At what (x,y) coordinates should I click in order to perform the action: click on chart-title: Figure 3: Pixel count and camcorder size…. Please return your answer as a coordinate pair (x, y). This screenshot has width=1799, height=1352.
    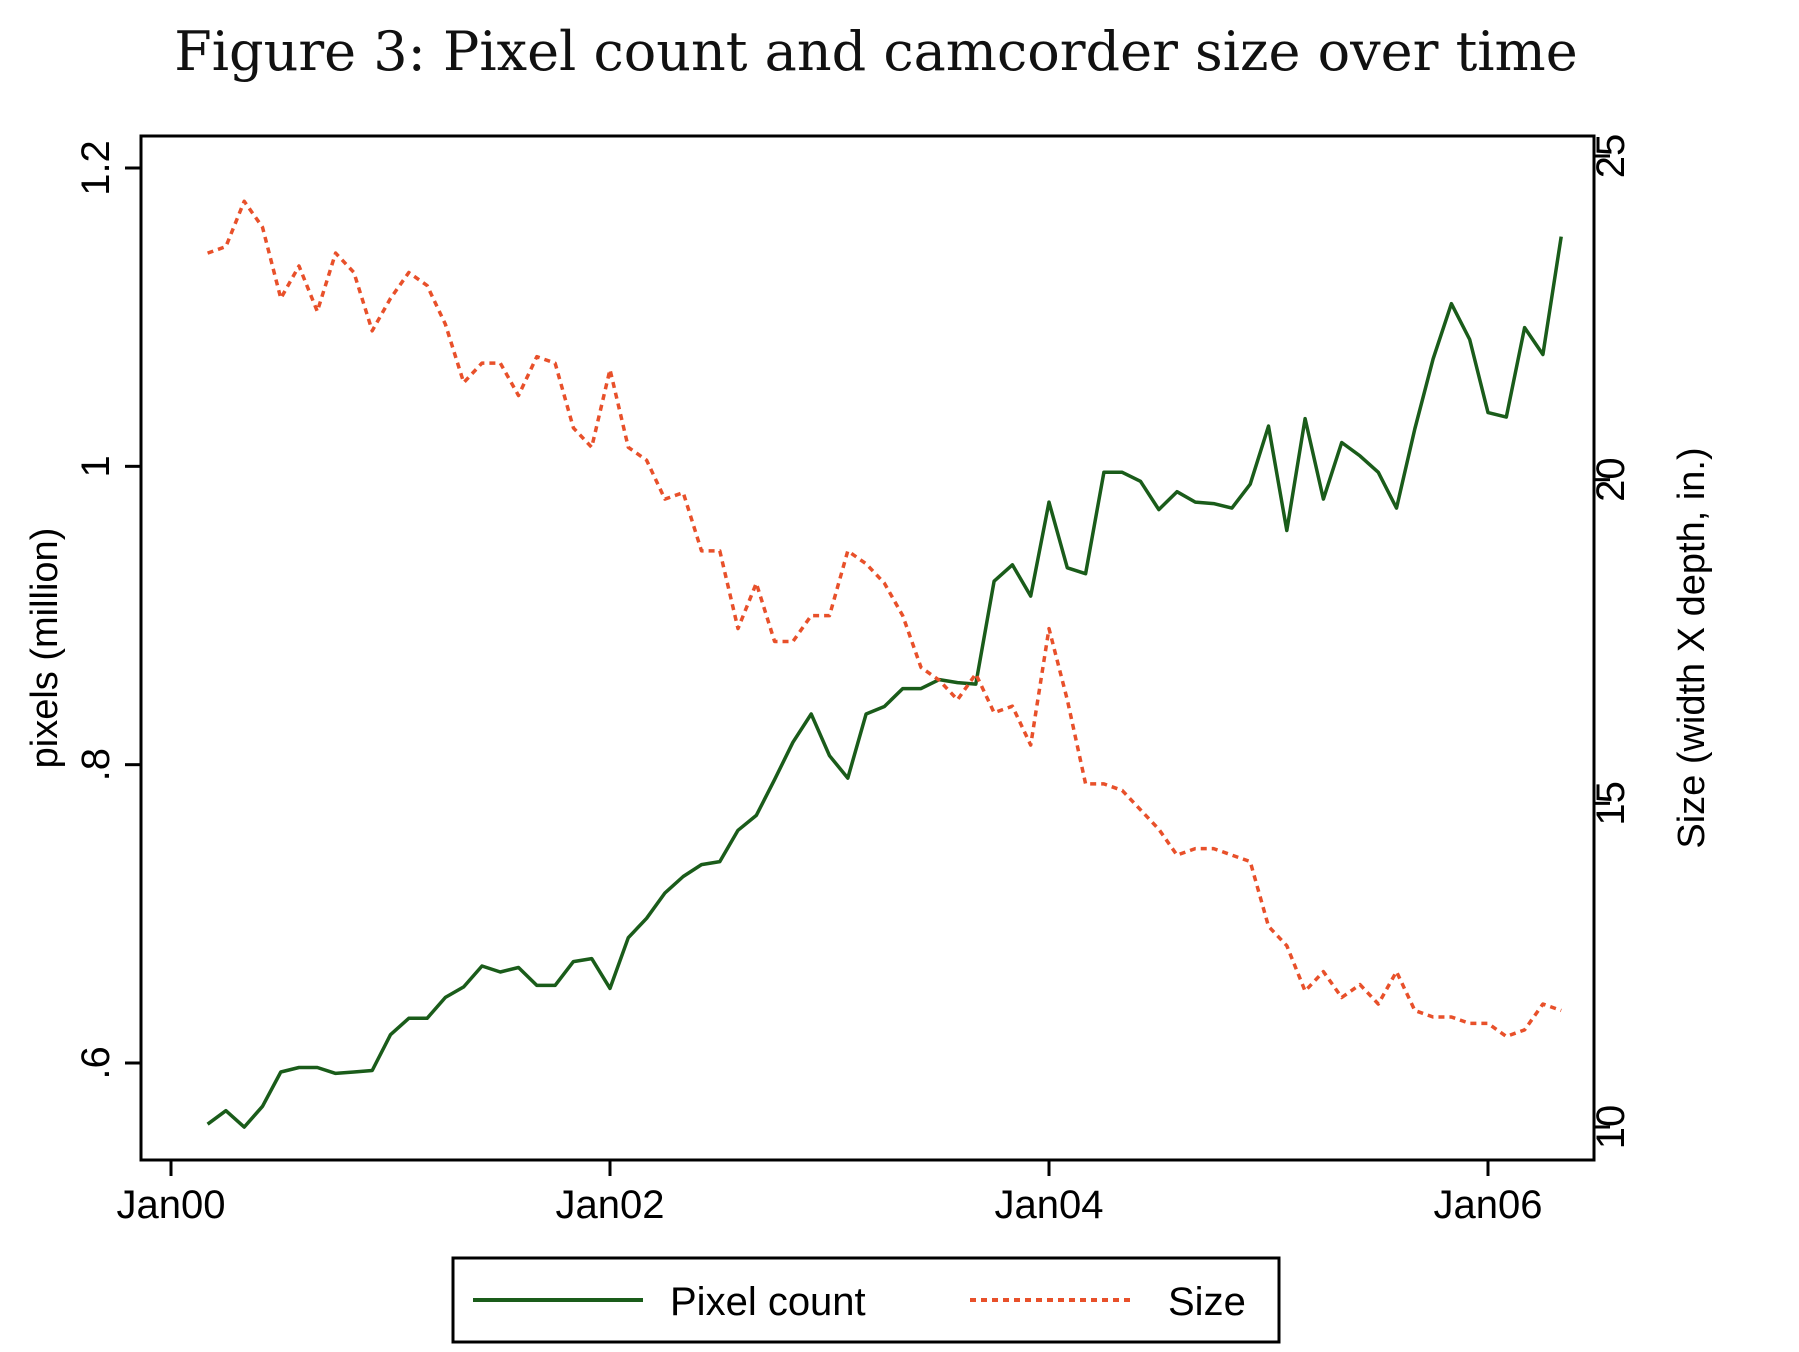
    Looking at the image, I should click on (875, 51).